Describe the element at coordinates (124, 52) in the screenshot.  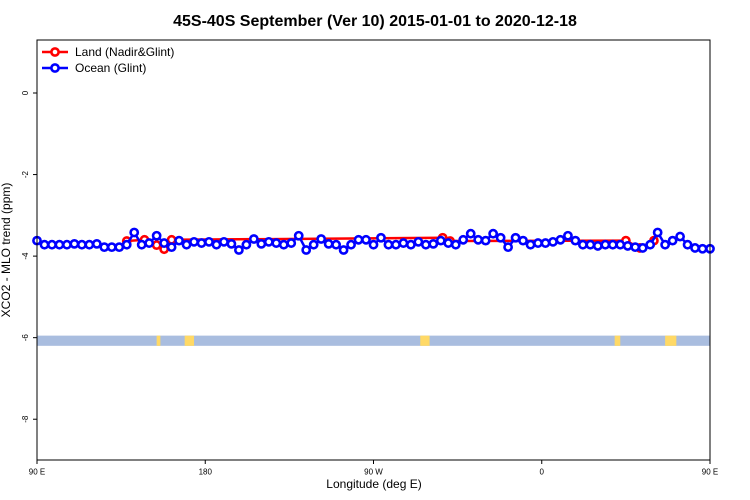
I see `legend-label-land: Land (Nadir&Glint)` at that location.